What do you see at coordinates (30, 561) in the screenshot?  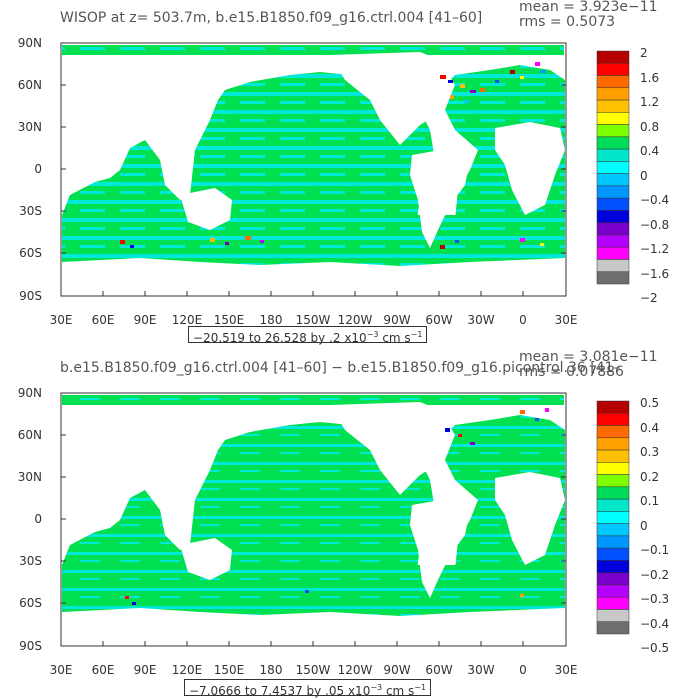 I see `lat-label: 30S` at bounding box center [30, 561].